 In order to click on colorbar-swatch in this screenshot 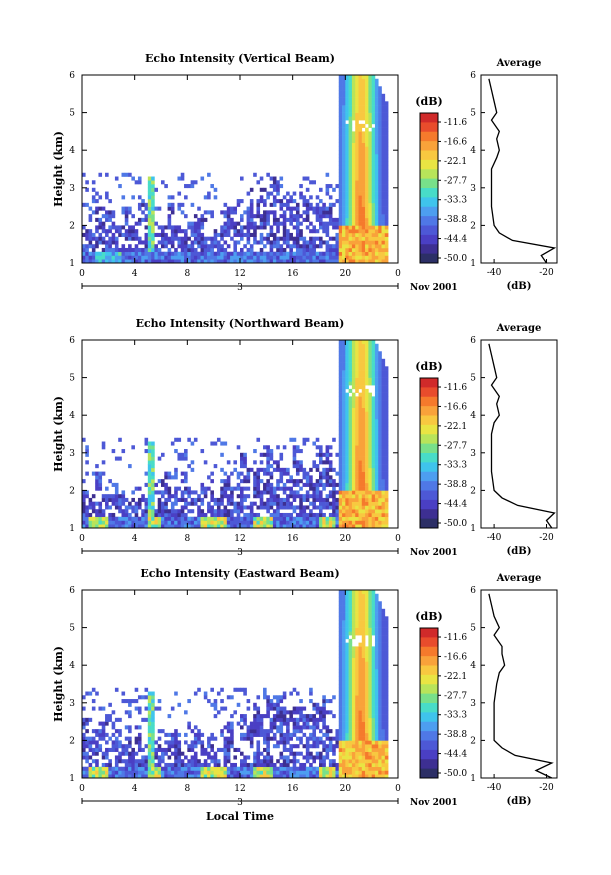, I will do `click(429, 193)`.